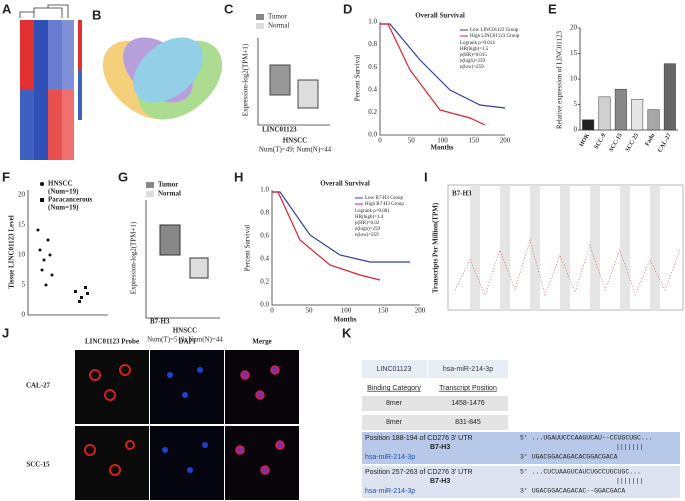 The height and width of the screenshot is (501, 685). What do you see at coordinates (558, 247) in the screenshot?
I see `expression-i: B7-H3 Transcripts Per Million(TPM)` at bounding box center [558, 247].